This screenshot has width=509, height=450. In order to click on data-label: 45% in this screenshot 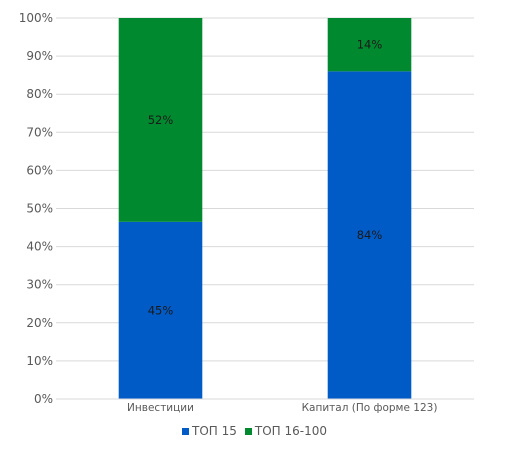, I will do `click(161, 310)`.